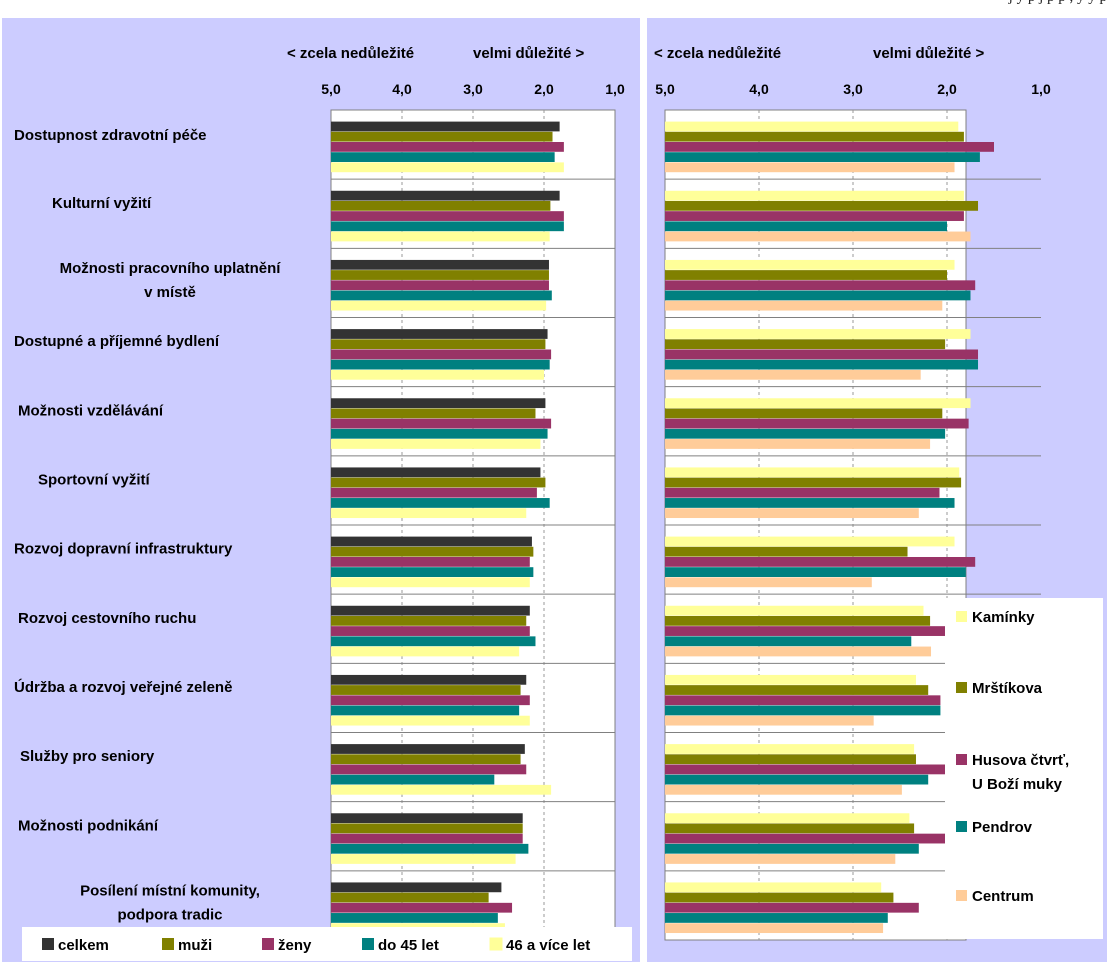  What do you see at coordinates (1007, 688) in the screenshot?
I see `legend-label: Mrštíkova` at bounding box center [1007, 688].